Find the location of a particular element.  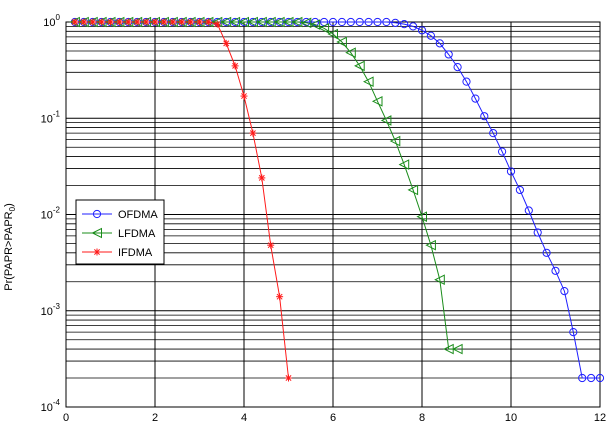

x-tick-label: 0 is located at coordinates (66, 418).